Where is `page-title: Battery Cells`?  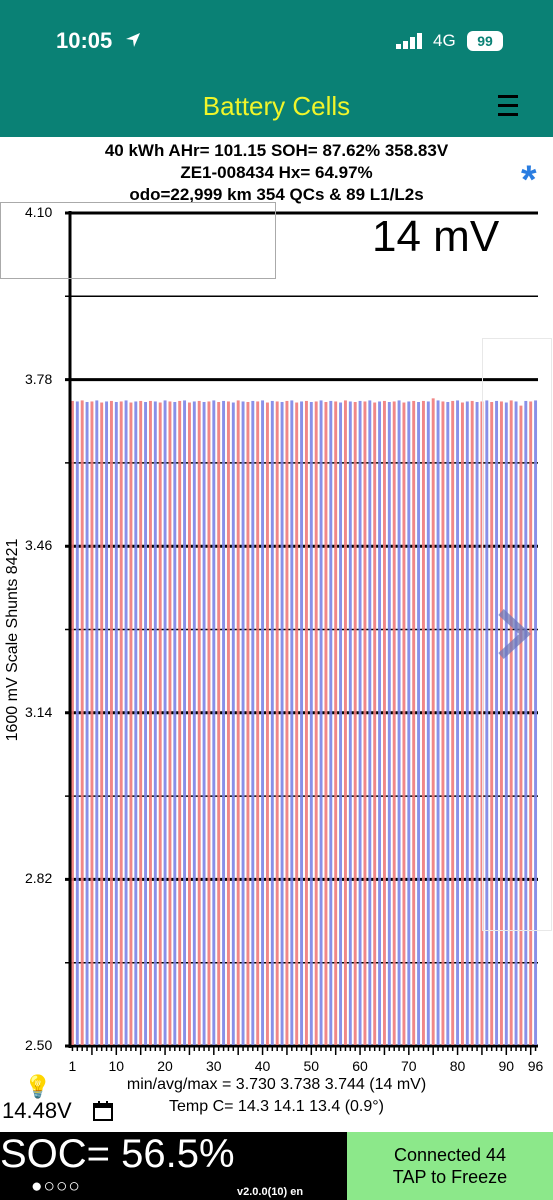 page-title: Battery Cells is located at coordinates (276, 106).